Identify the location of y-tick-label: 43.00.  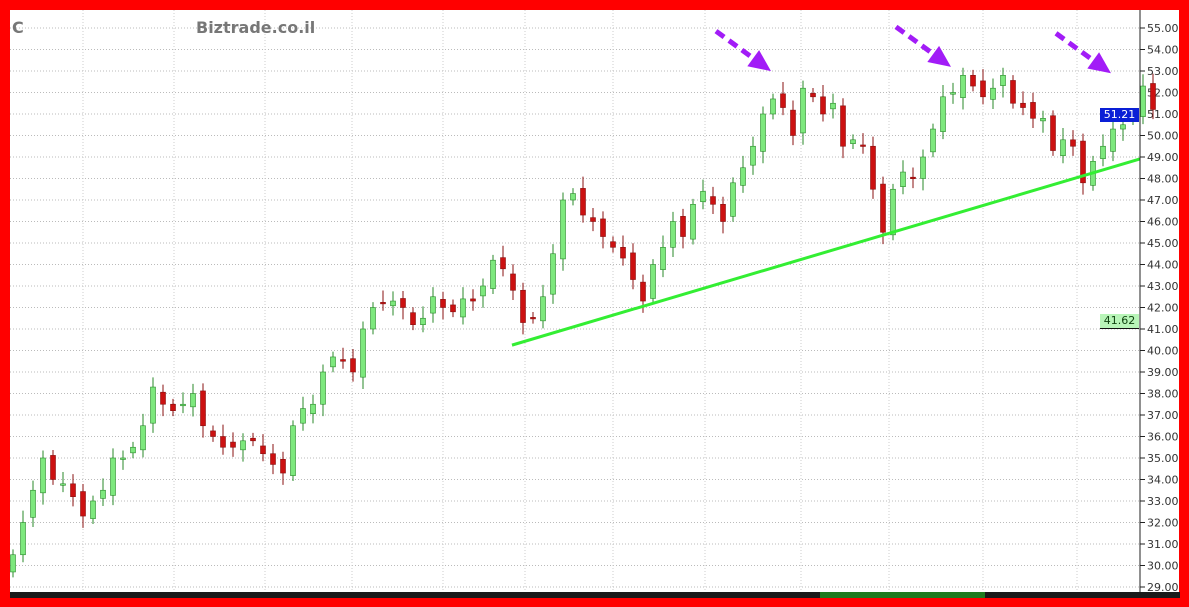
(1163, 286).